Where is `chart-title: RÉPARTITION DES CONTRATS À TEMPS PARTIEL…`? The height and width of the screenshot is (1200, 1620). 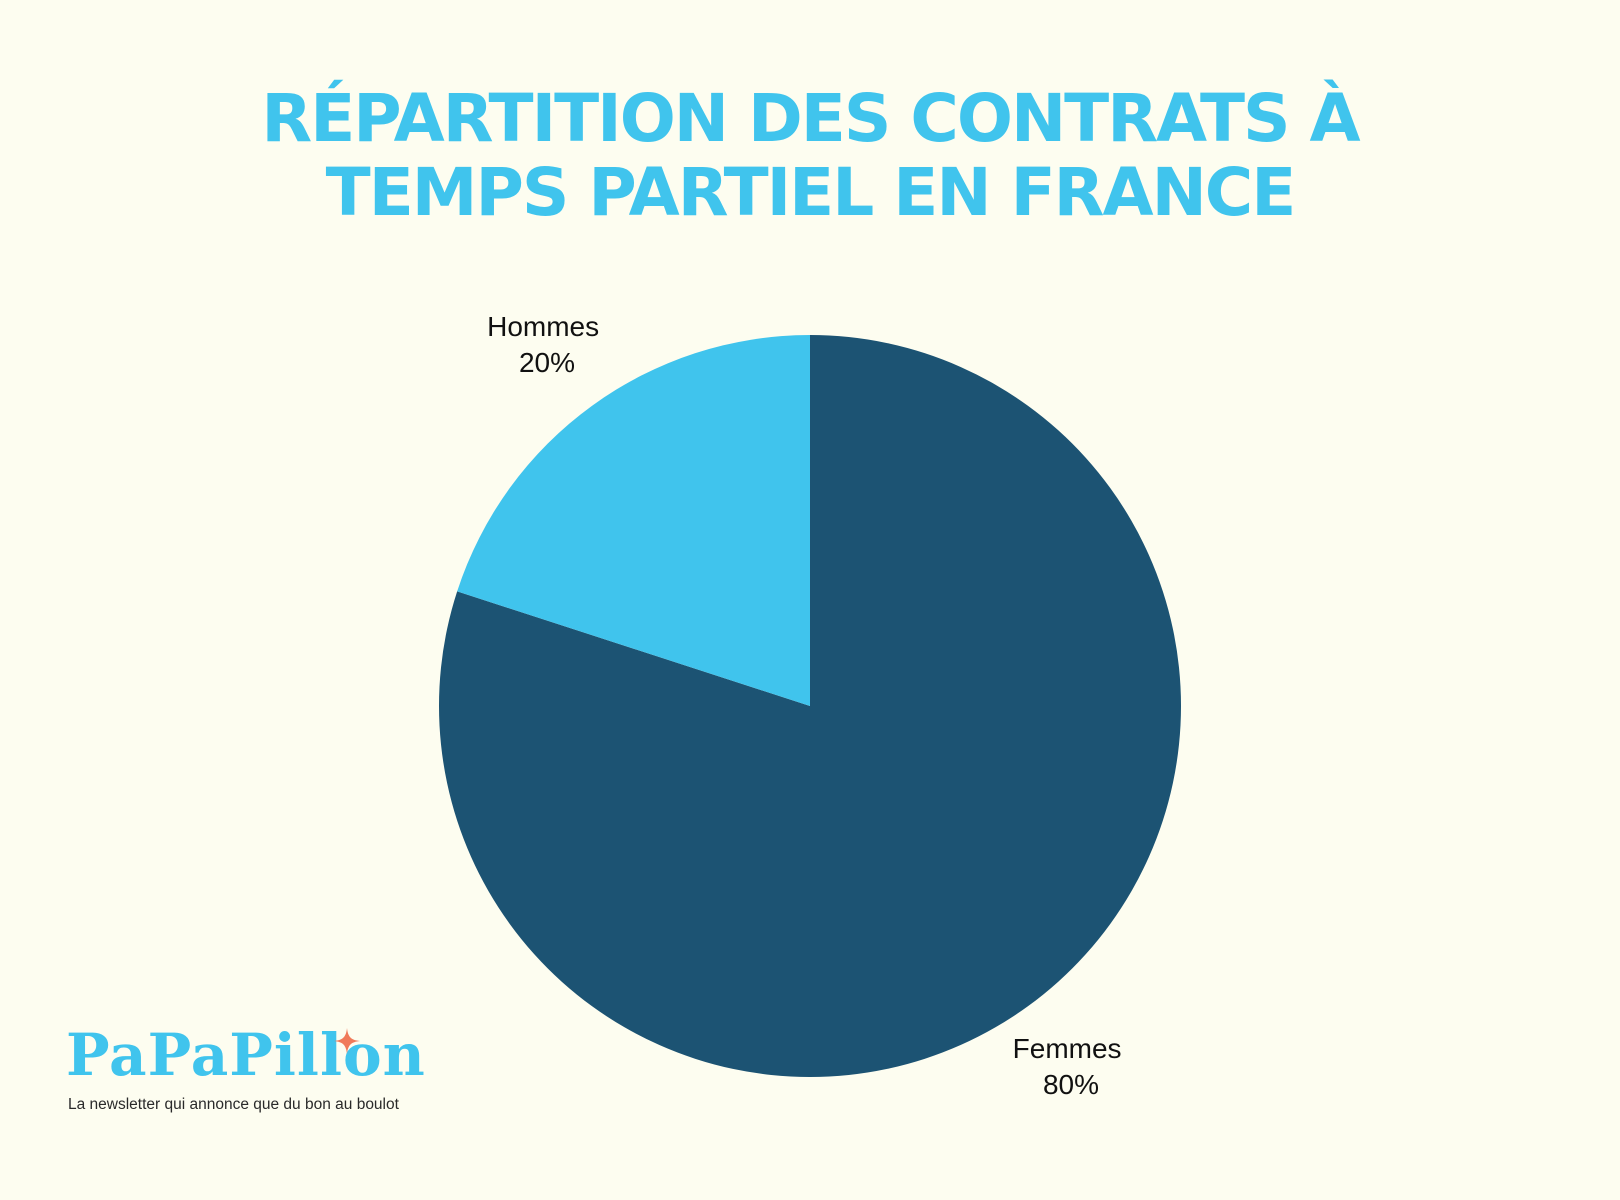
chart-title: RÉPARTITION DES CONTRATS À TEMPS PARTIEL… is located at coordinates (810, 156).